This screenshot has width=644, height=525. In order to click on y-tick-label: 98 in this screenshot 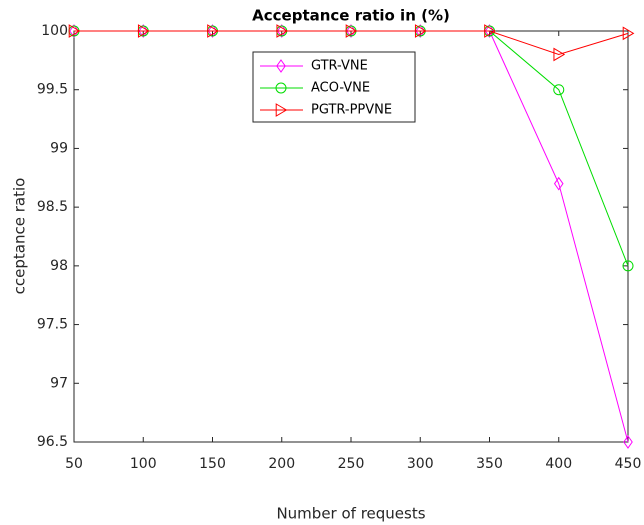, I will do `click(59, 266)`.